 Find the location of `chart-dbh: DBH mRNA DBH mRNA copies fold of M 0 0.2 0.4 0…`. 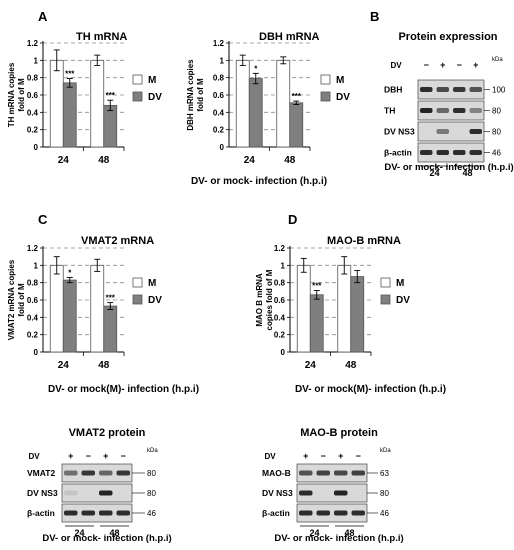

chart-dbh: DBH mRNA DBH mRNA copies fold of M 0 0.2 0.4 0… is located at coordinates (268, 98).